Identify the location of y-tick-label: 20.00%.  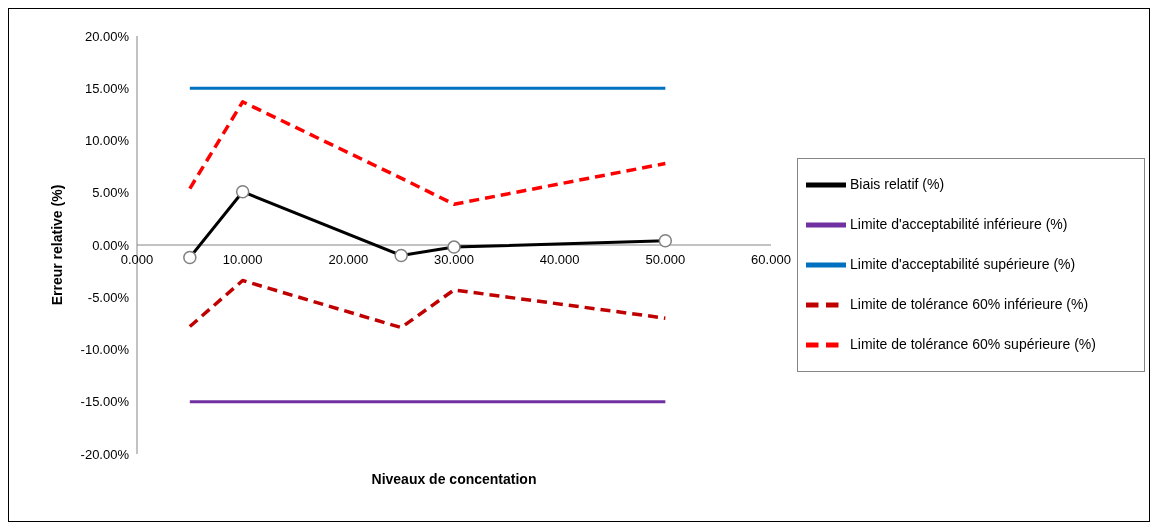
(107, 36).